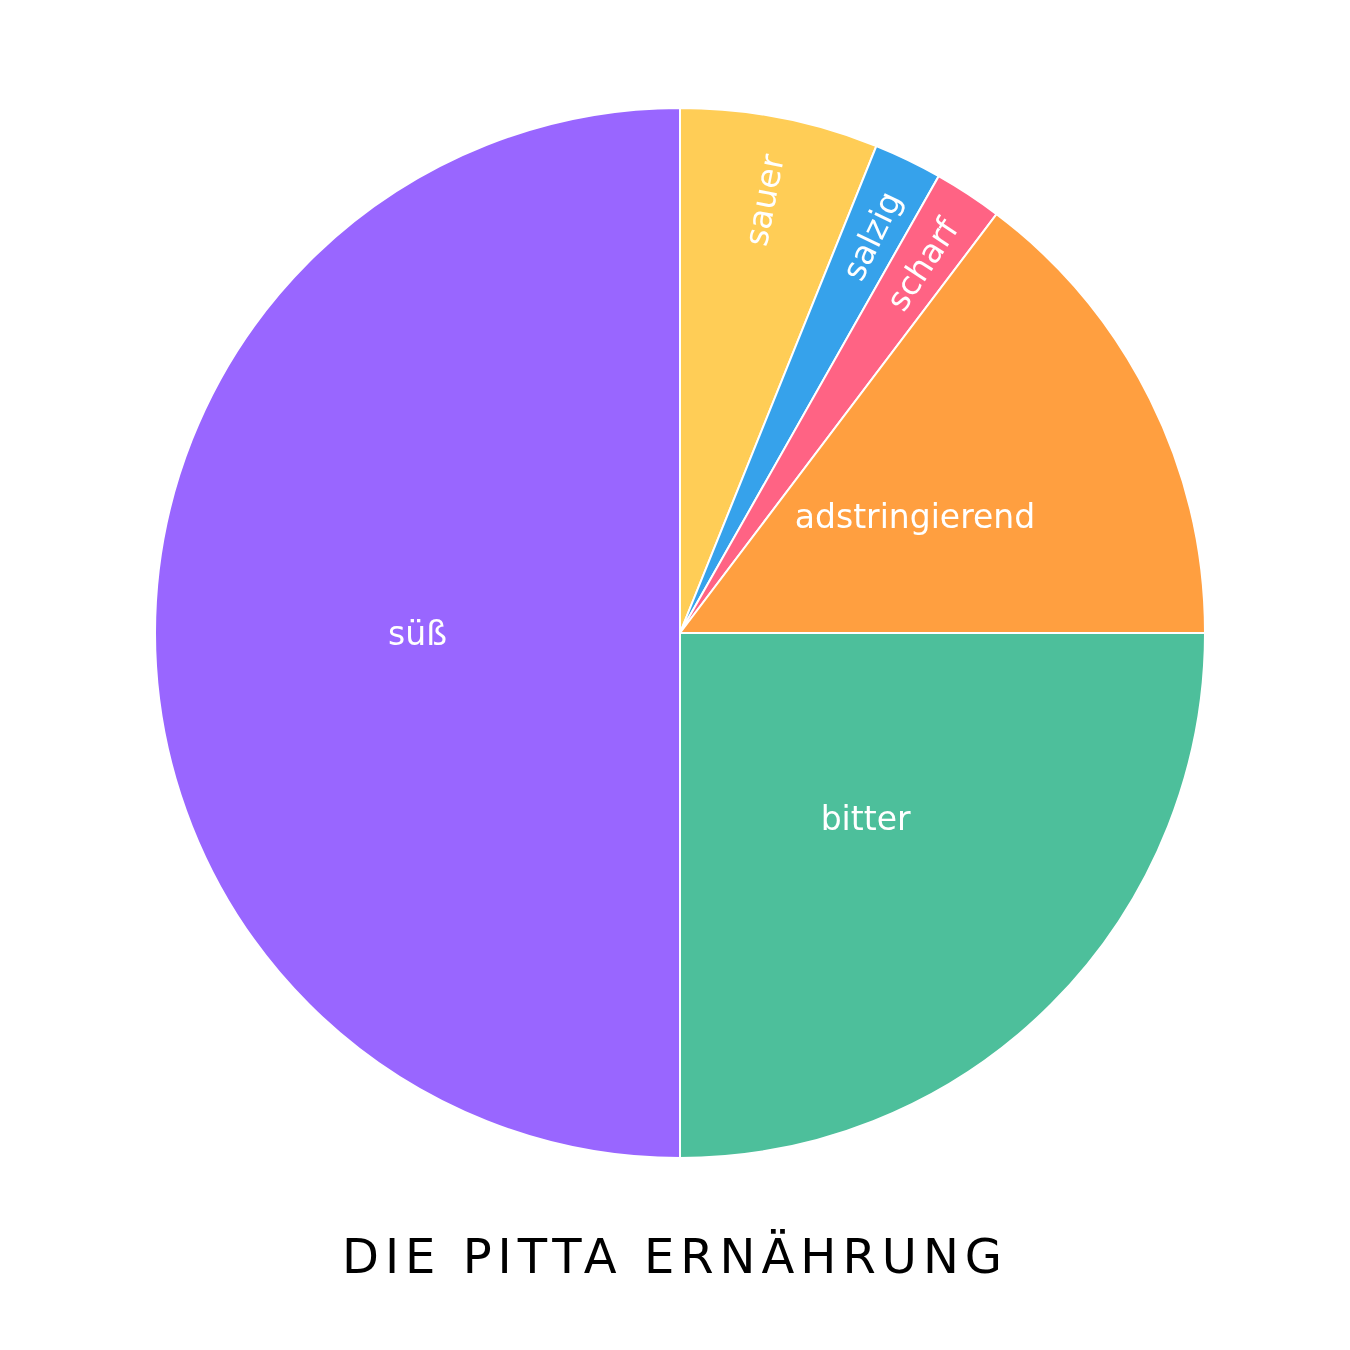 This screenshot has height=1350, width=1350. What do you see at coordinates (915, 516) in the screenshot?
I see `slice-label: adstringierend` at bounding box center [915, 516].